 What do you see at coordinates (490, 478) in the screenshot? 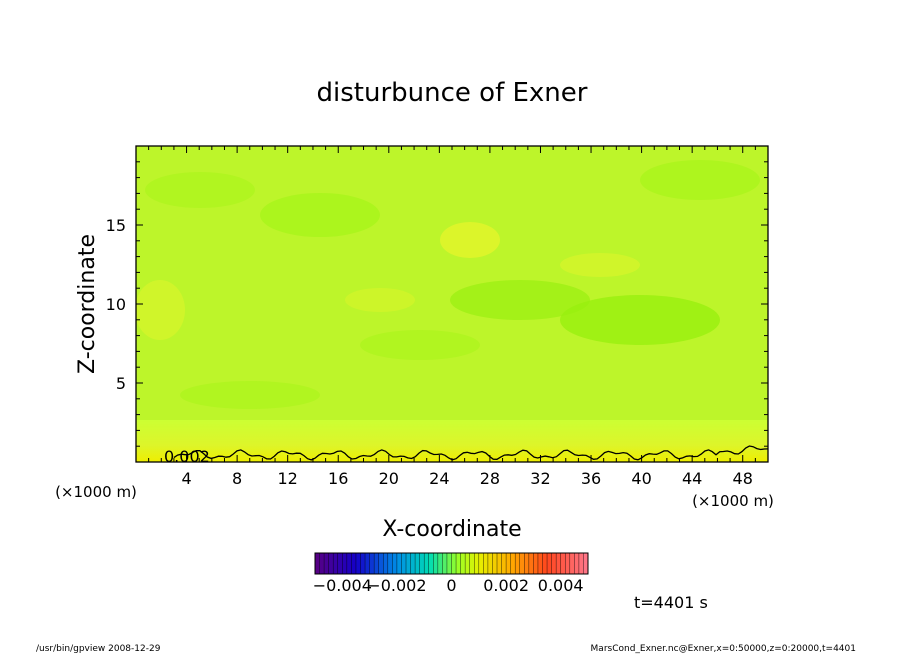
I see `x-tick-label: 28` at bounding box center [490, 478].